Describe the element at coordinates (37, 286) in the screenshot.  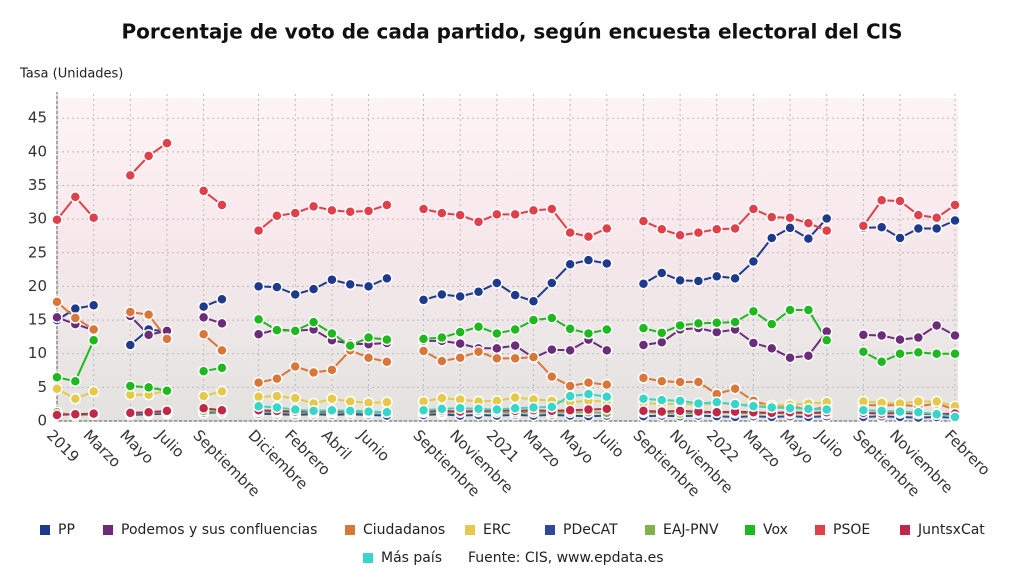
I see `y-tick-label: 20` at that location.